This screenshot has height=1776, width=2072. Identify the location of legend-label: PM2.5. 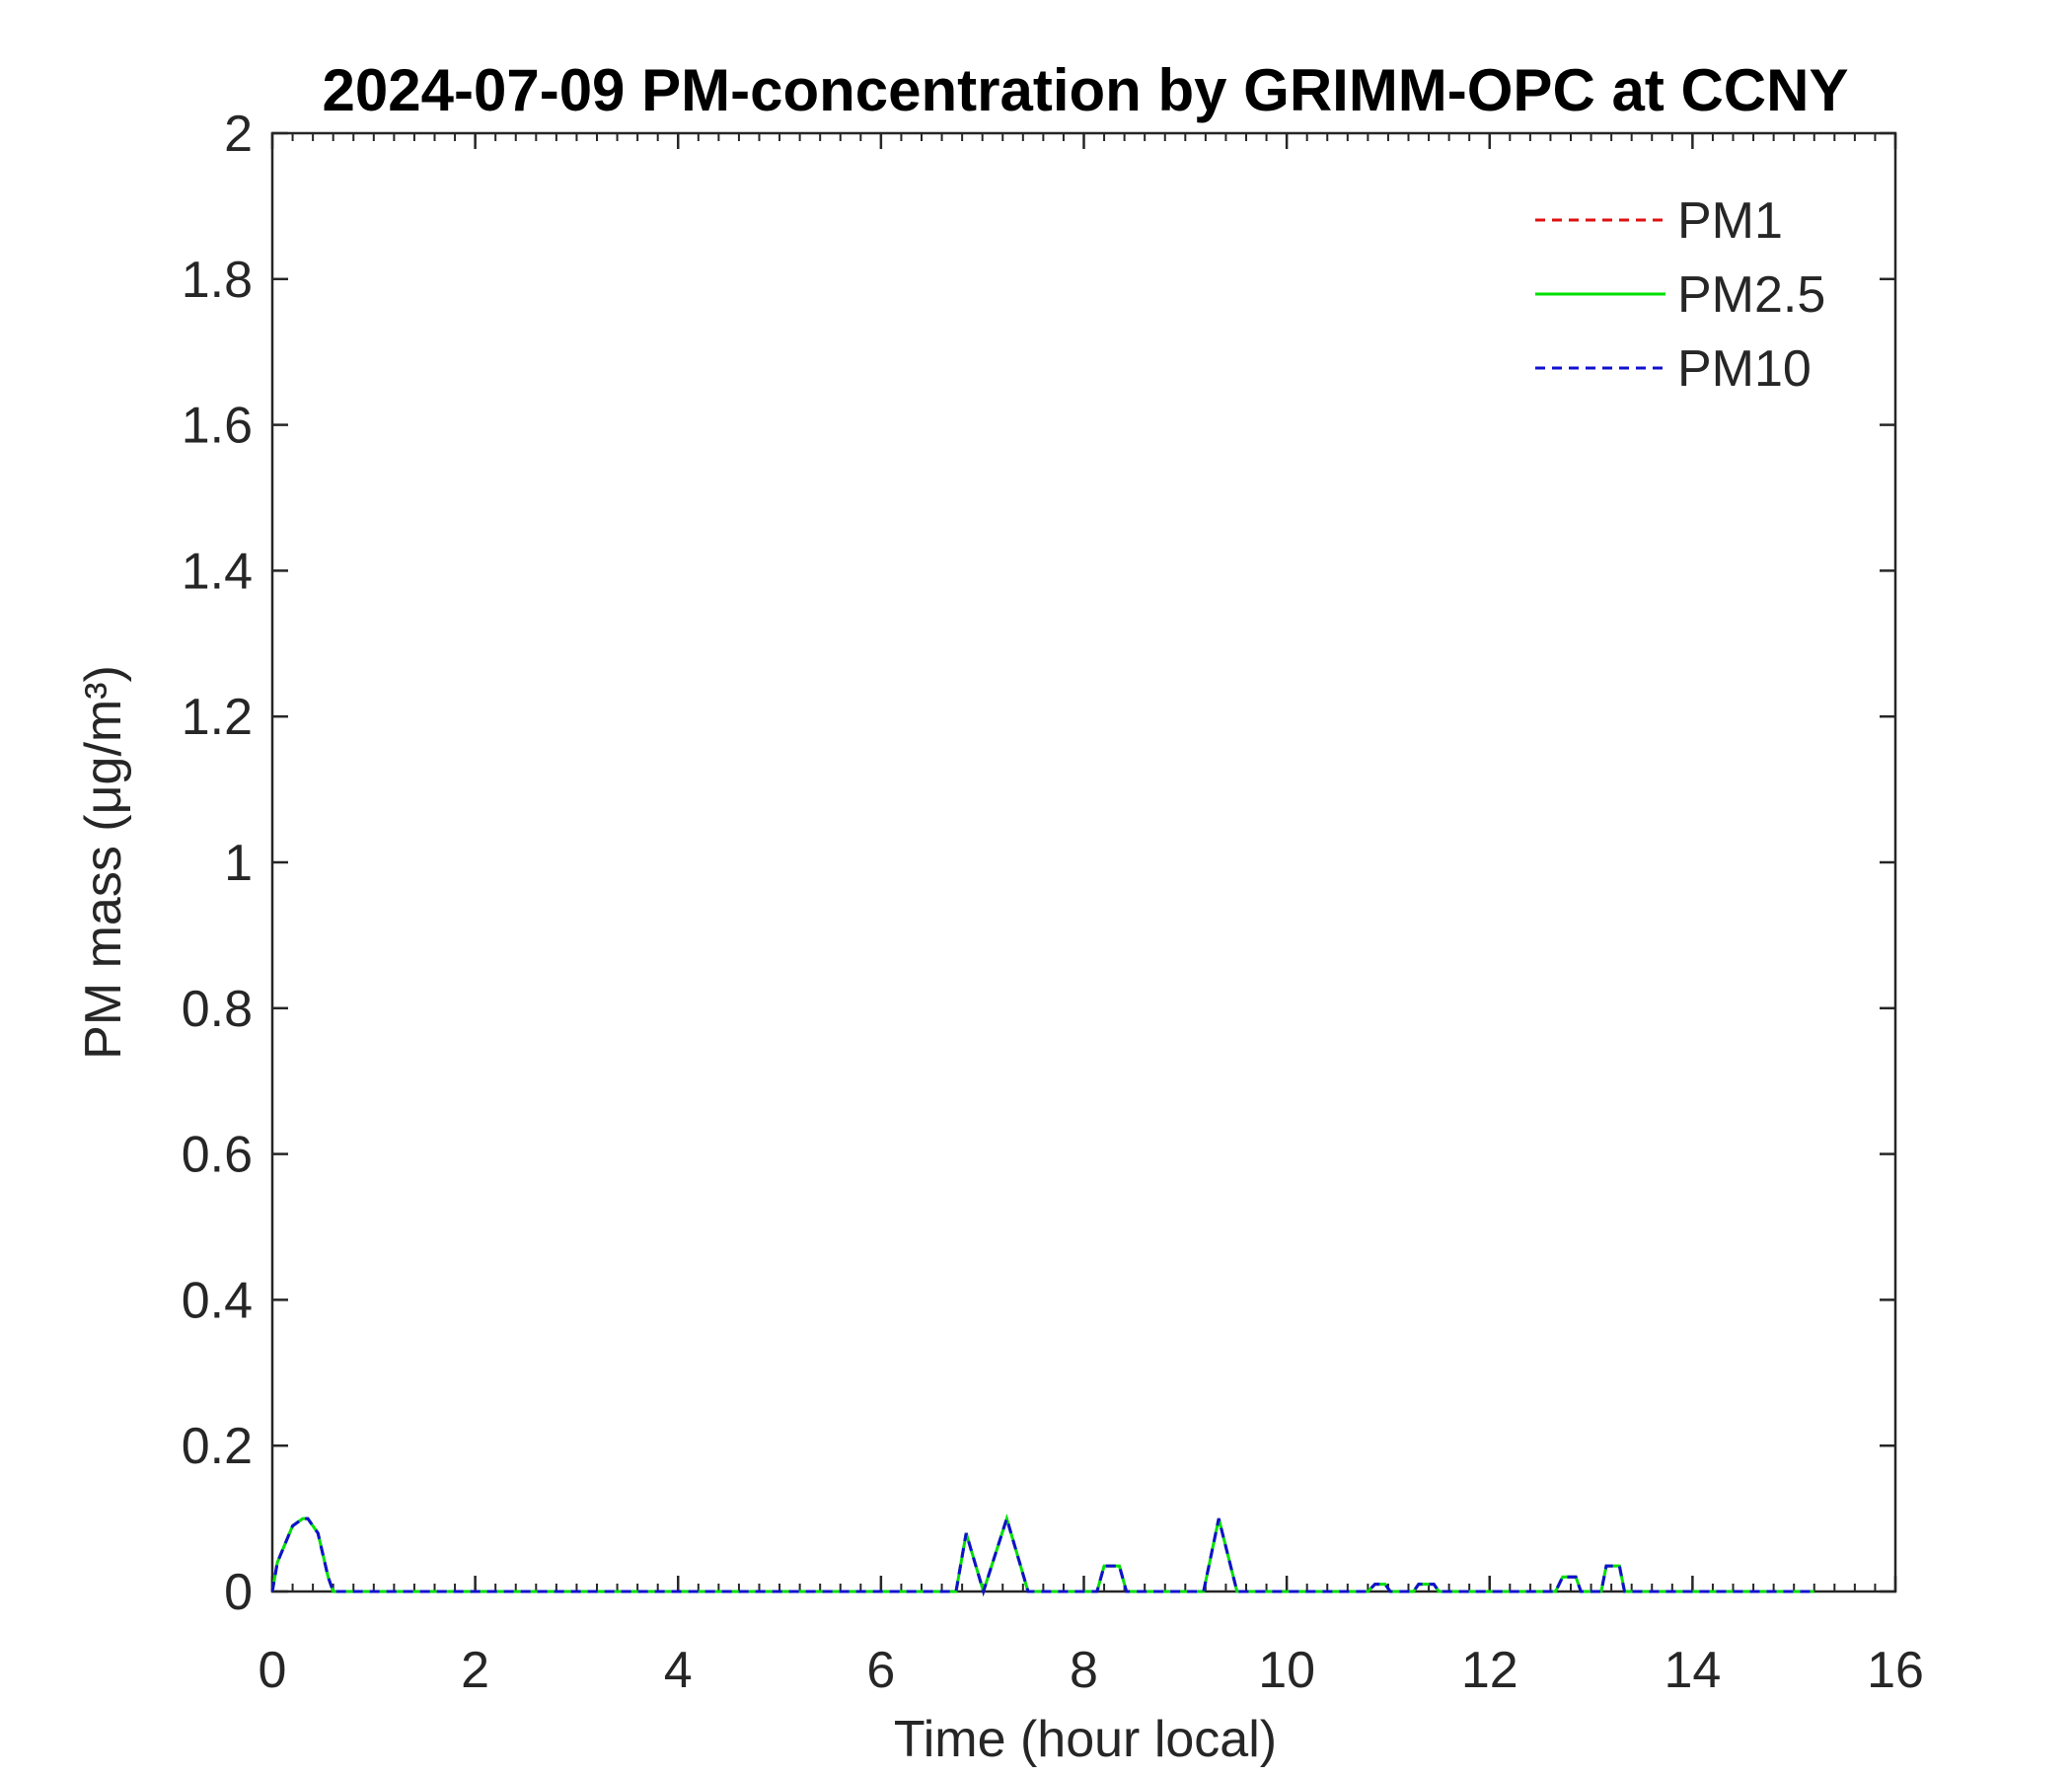
(1751, 295).